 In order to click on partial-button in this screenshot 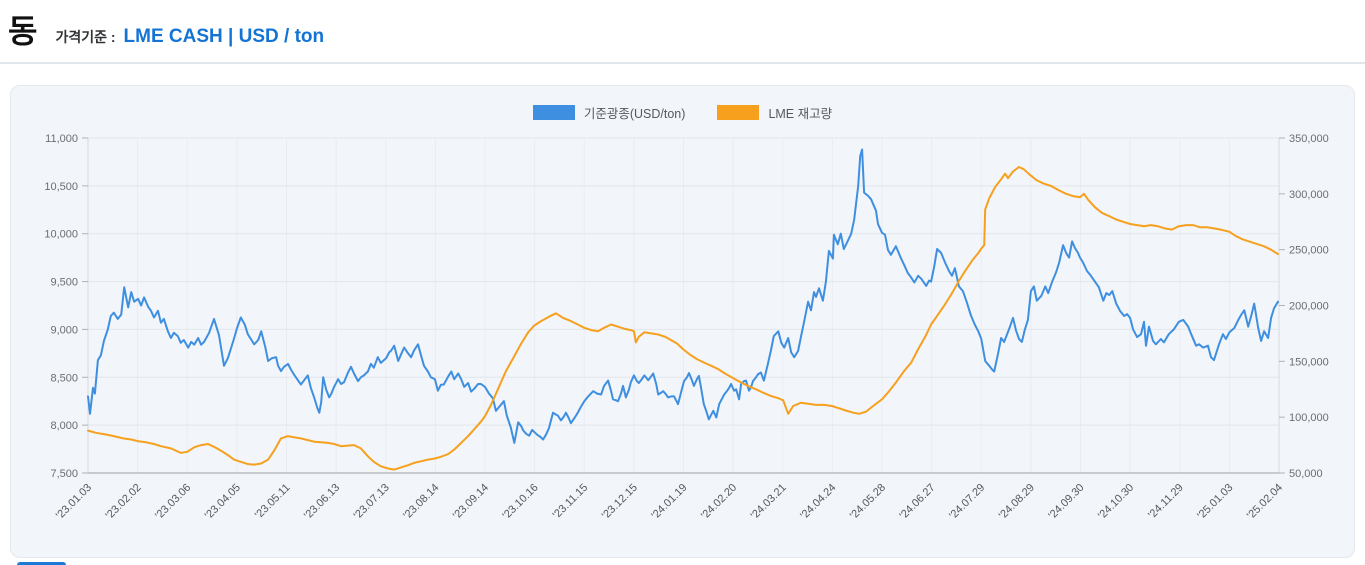, I will do `click(41, 563)`.